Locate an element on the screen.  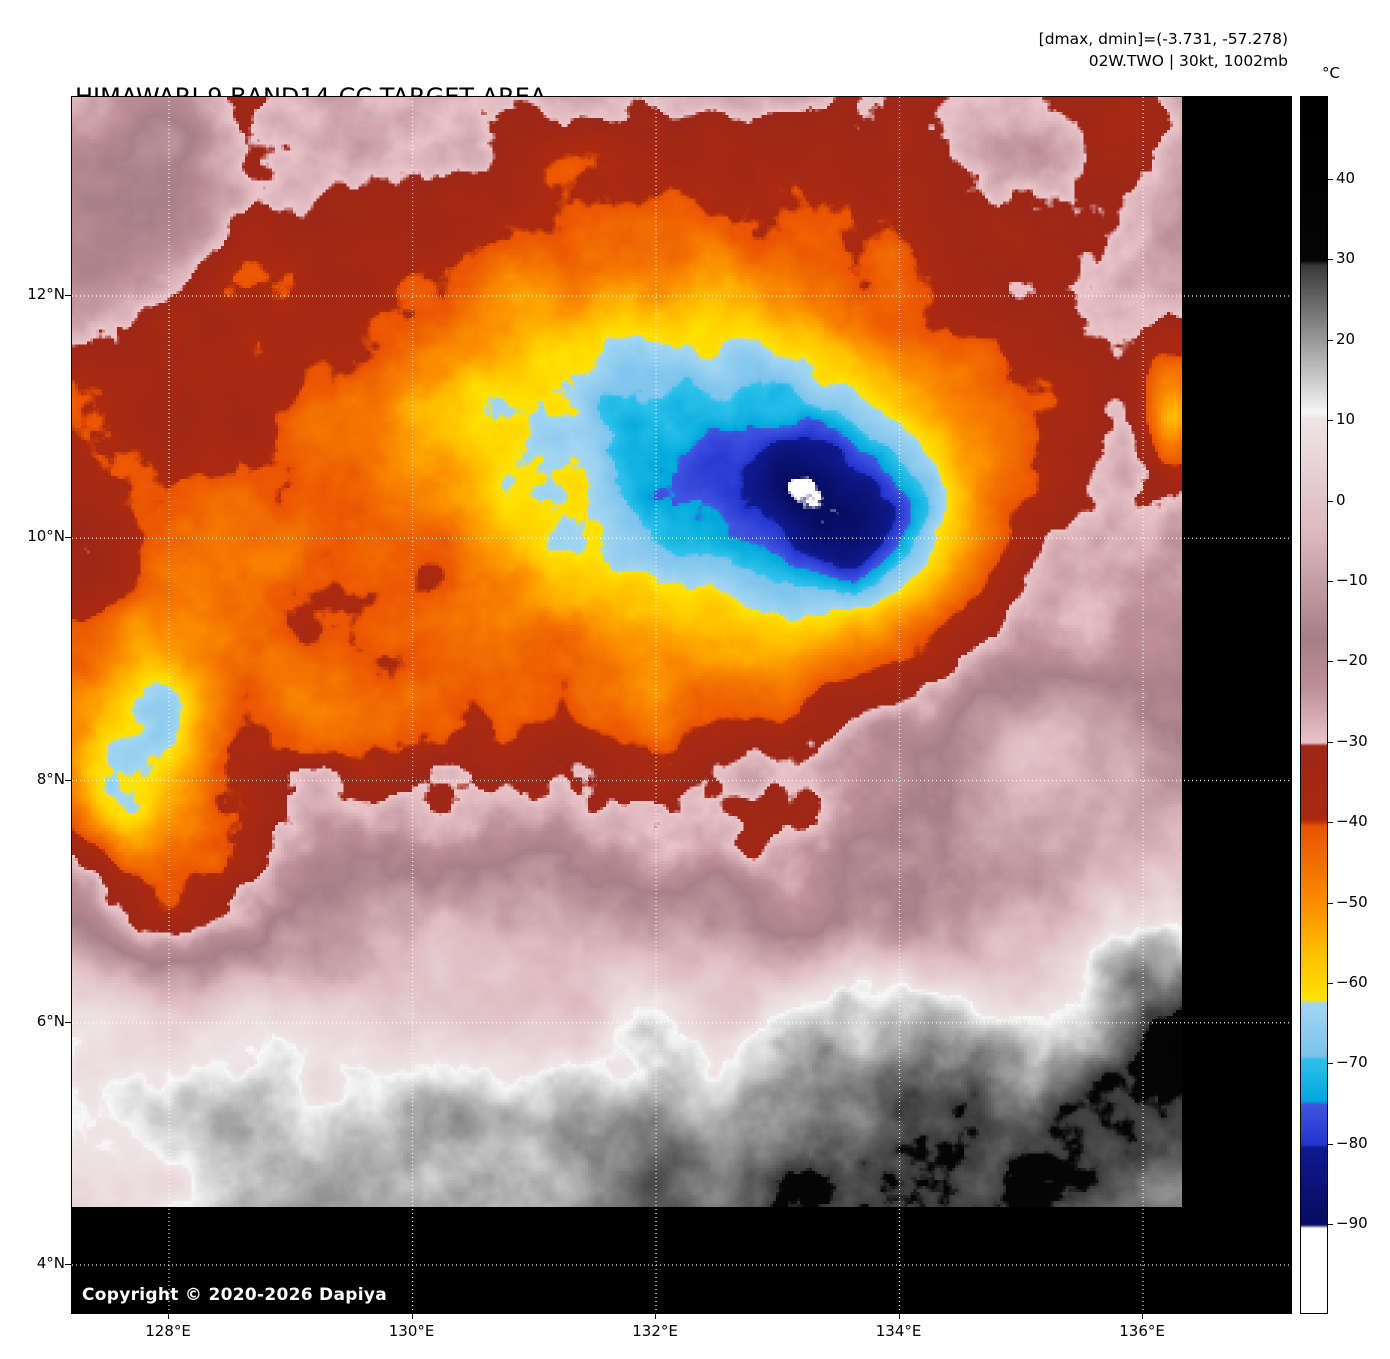
colorbar-tick-label: −30 is located at coordinates (1352, 740).